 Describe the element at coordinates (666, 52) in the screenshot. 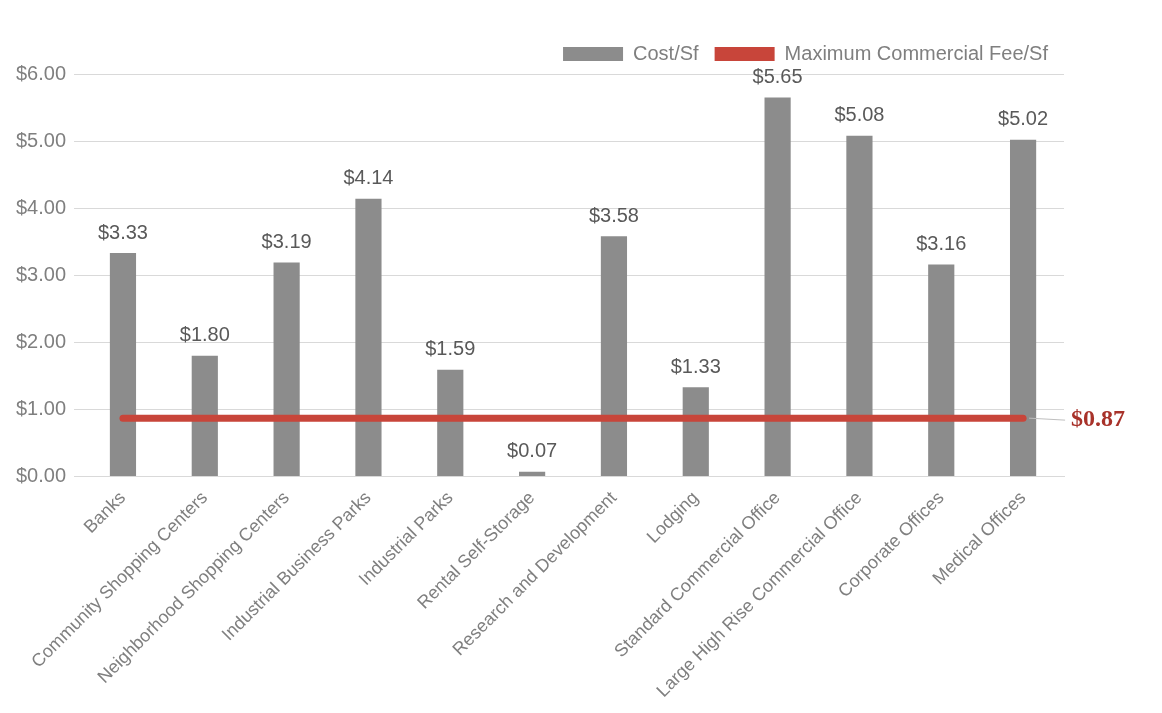

I see `legend-label: Cost/Sf` at that location.